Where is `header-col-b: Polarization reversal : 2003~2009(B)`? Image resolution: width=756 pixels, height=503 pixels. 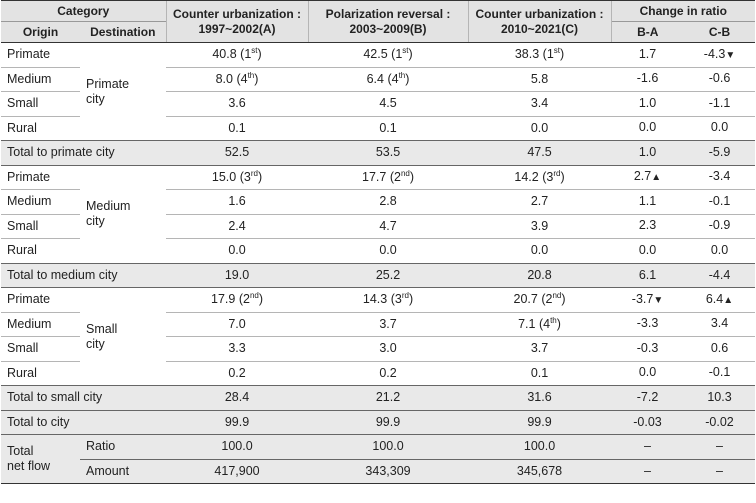
header-col-b: Polarization reversal : 2003~2009(B) is located at coordinates (388, 21).